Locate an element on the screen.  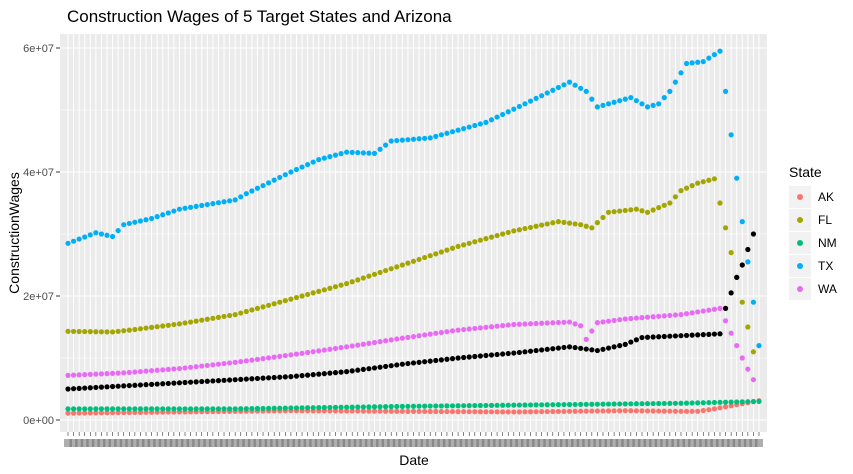
legend-swatch is located at coordinates (800, 266).